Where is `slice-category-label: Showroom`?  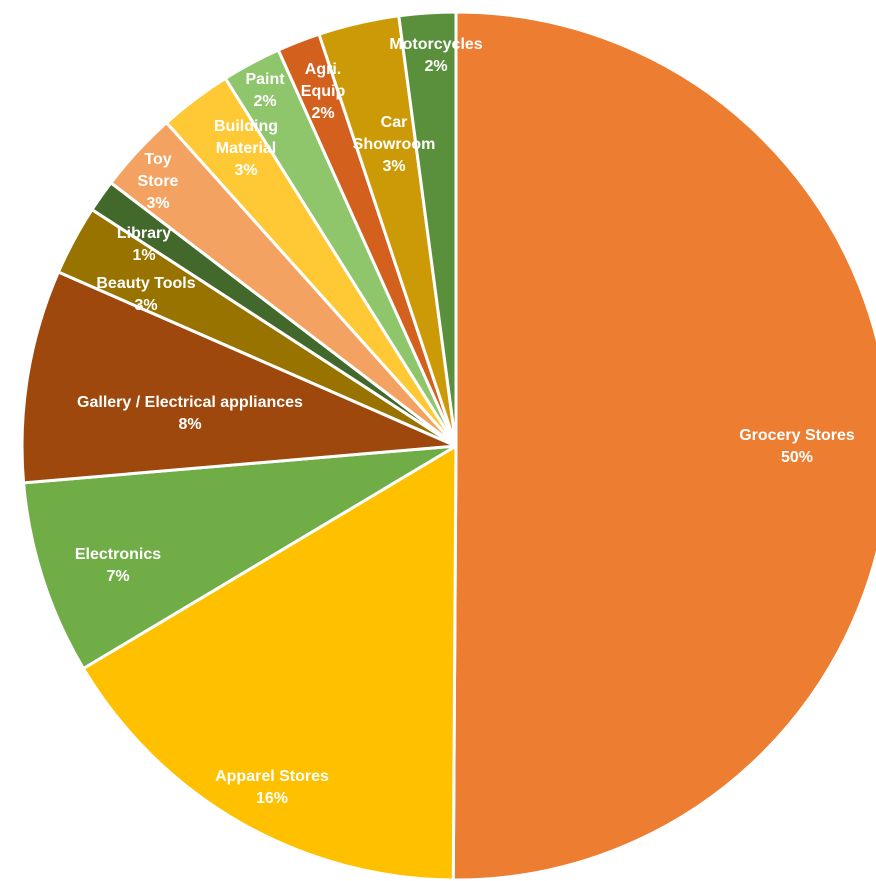
slice-category-label: Showroom is located at coordinates (394, 144).